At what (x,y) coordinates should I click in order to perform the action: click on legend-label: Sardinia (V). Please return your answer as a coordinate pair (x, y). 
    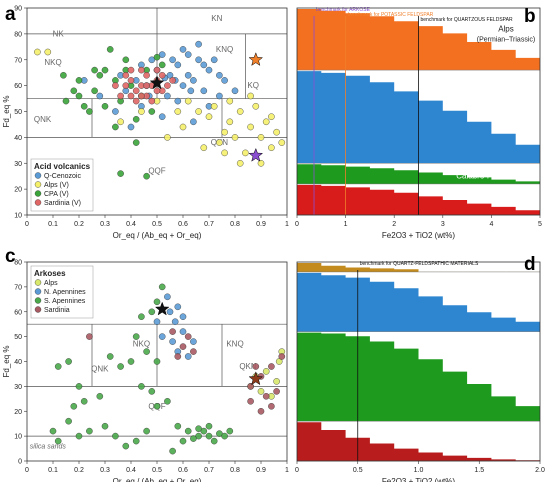
    Looking at the image, I should click on (62, 203).